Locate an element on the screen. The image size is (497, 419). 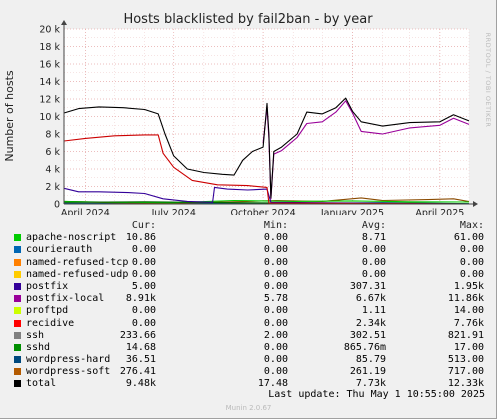
y-tick-label: 6 k is located at coordinates (52, 152).